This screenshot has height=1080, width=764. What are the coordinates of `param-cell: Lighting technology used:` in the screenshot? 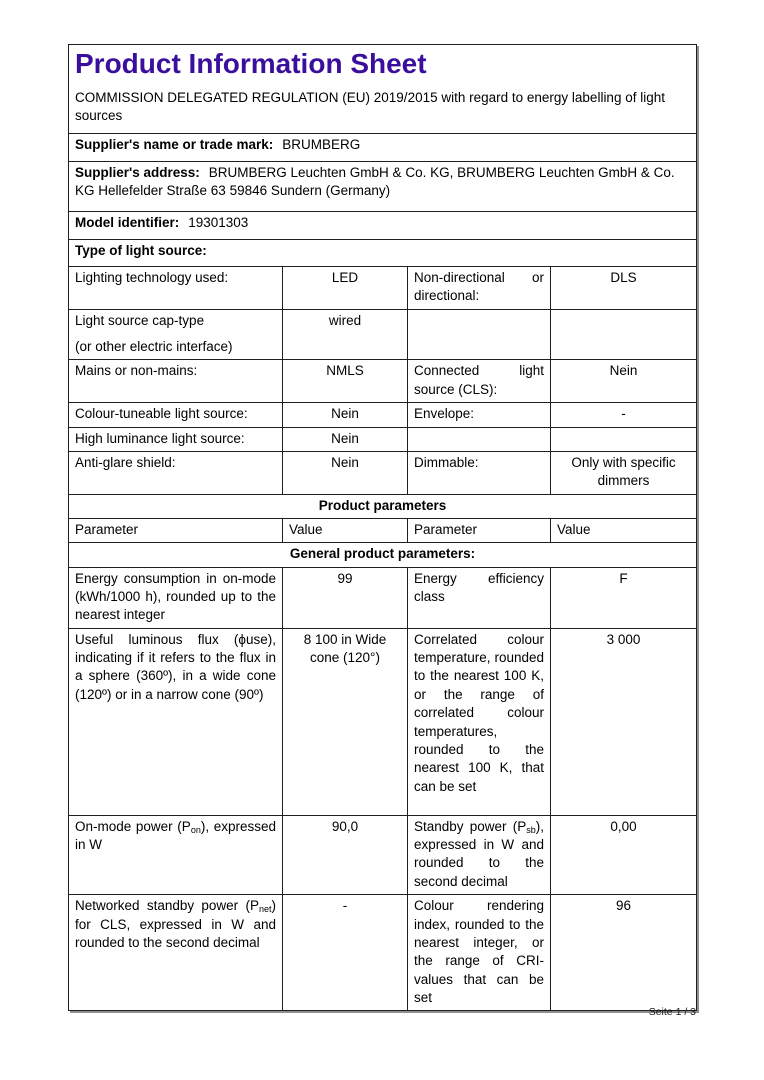 It's located at (175, 288).